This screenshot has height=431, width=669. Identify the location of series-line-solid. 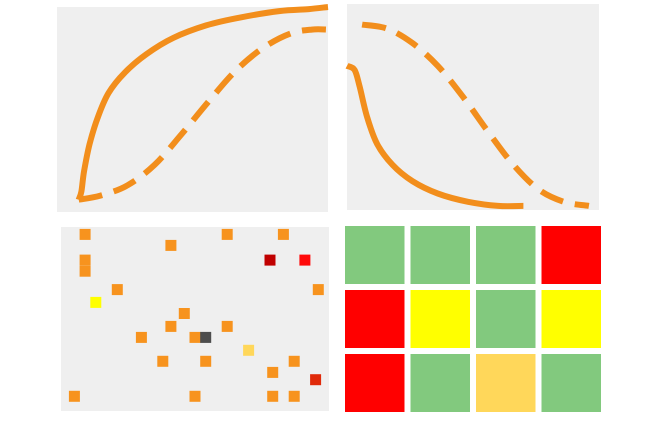
(434, 136).